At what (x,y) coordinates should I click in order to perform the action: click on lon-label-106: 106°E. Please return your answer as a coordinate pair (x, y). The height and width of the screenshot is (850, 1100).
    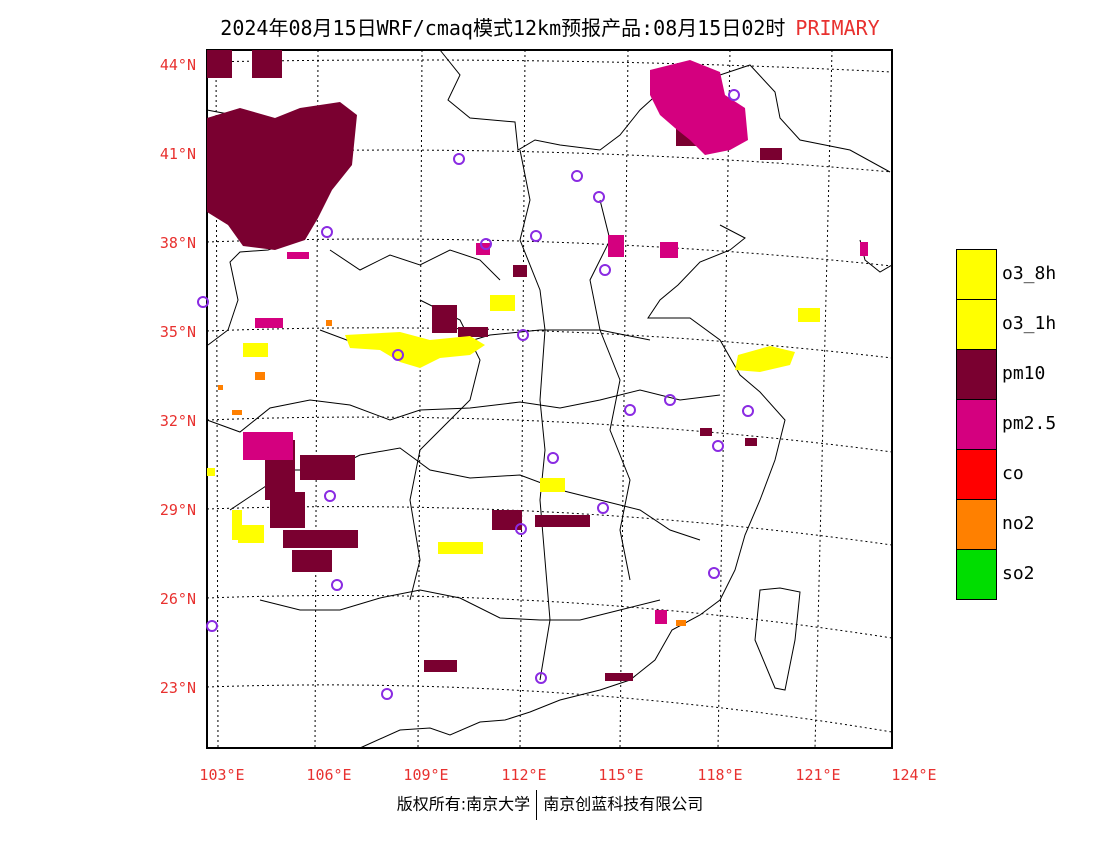
    Looking at the image, I should click on (329, 775).